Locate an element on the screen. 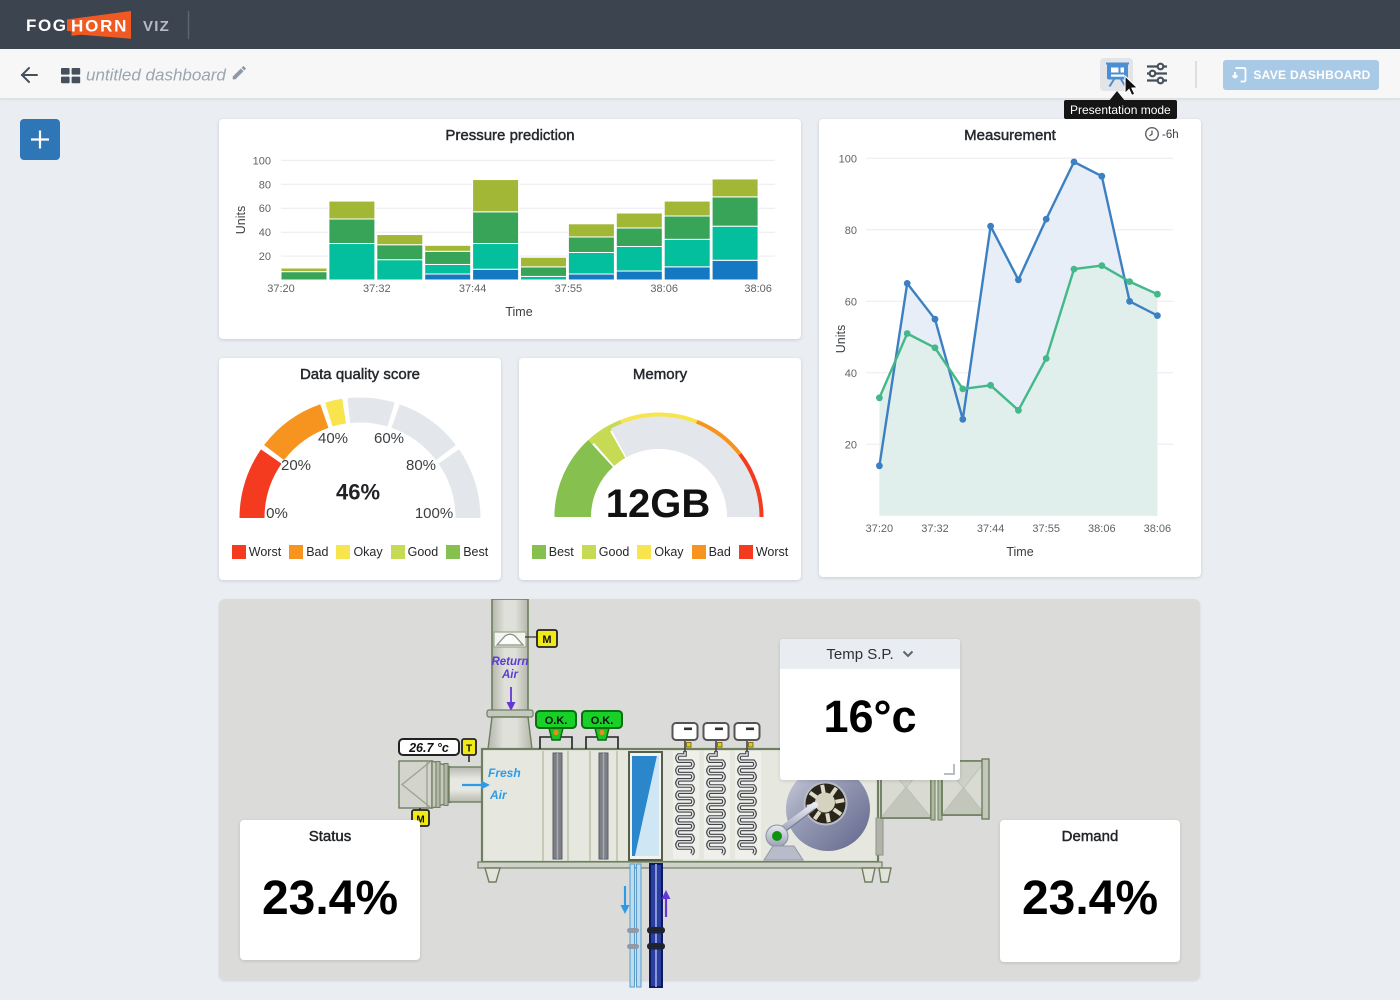 The image size is (1400, 1000). svg-text: Measurement is located at coordinates (1010, 135).